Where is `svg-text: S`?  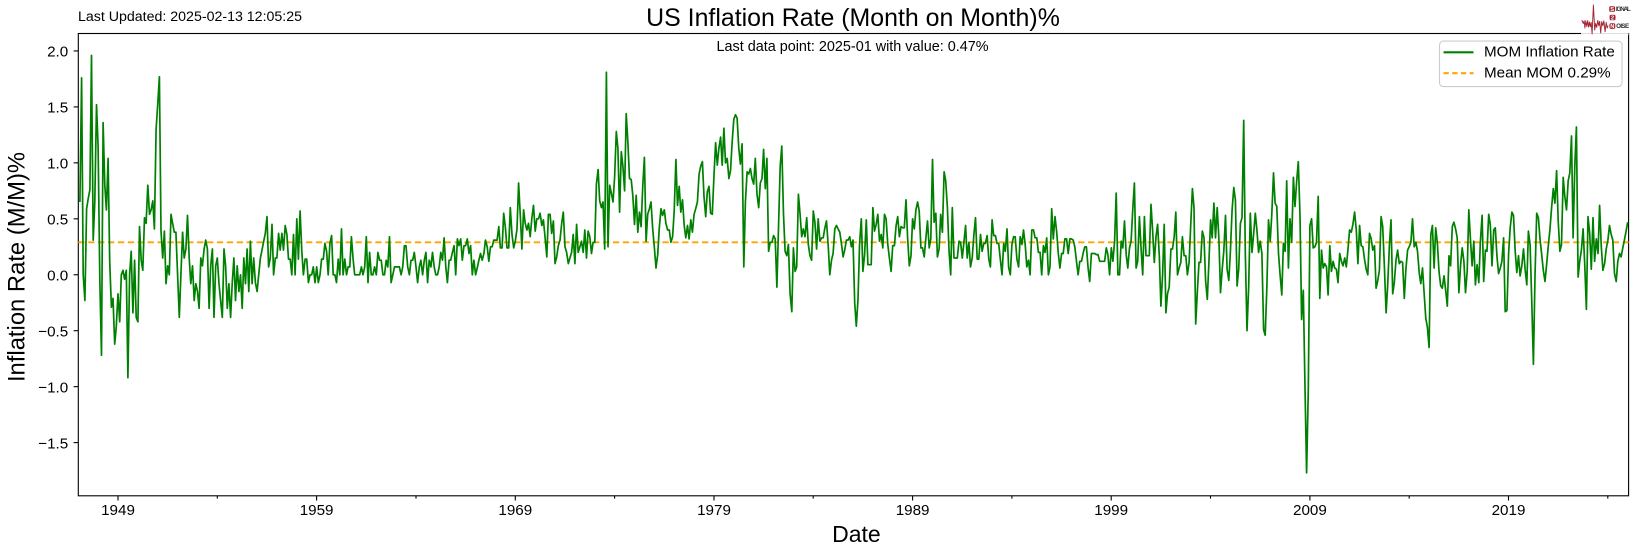 svg-text: S is located at coordinates (1612, 10).